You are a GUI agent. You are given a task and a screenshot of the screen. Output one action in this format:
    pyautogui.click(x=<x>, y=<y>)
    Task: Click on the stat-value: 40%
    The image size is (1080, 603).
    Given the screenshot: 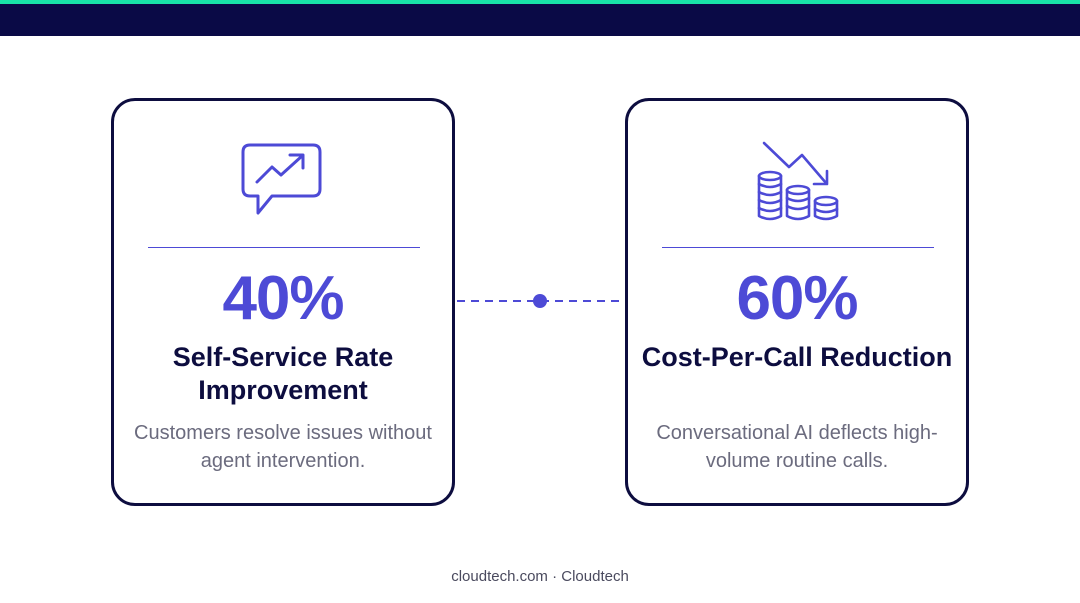 What is the action you would take?
    pyautogui.click(x=283, y=298)
    